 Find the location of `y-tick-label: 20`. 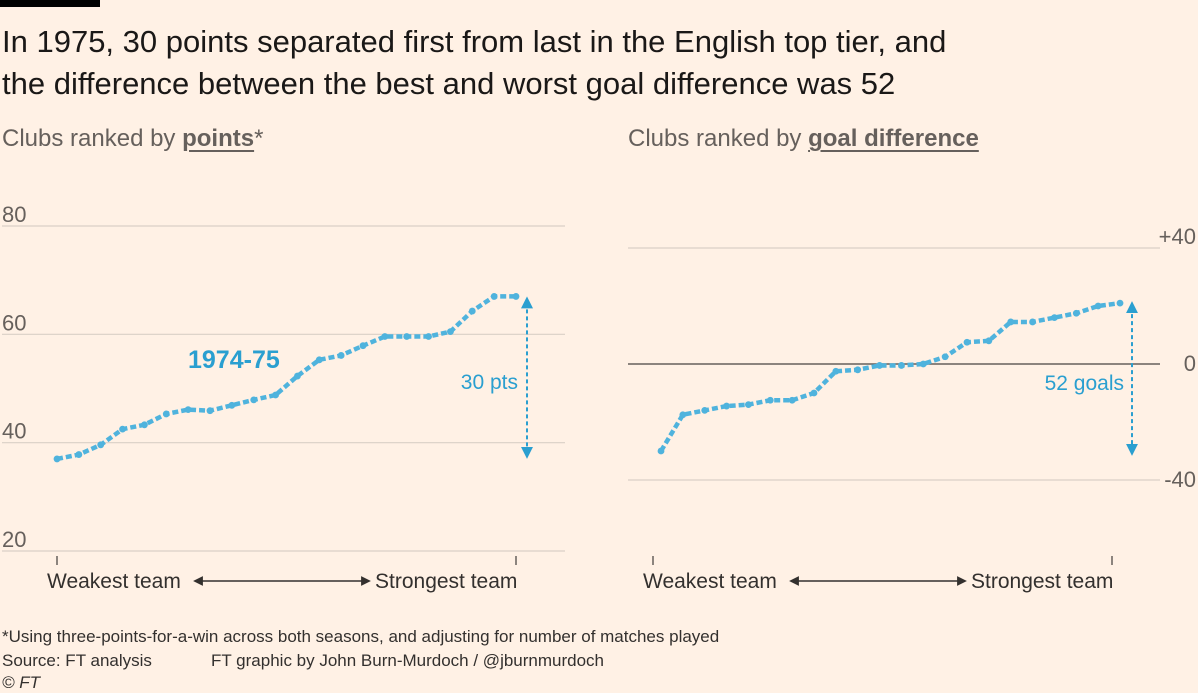

y-tick-label: 20 is located at coordinates (14, 539).